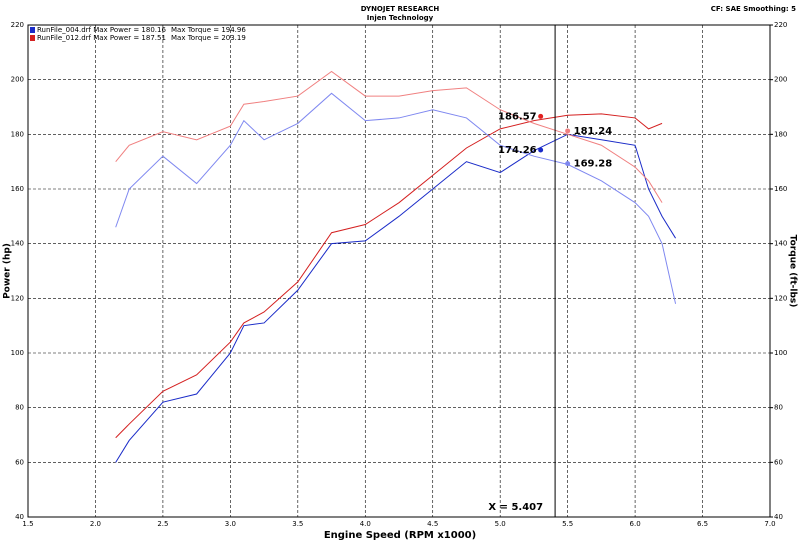 Image resolution: width=800 pixels, height=542 pixels. Describe the element at coordinates (101, 38) in the screenshot. I see `legend-text: RunFile_012.drf Max Power = 187.51` at that location.